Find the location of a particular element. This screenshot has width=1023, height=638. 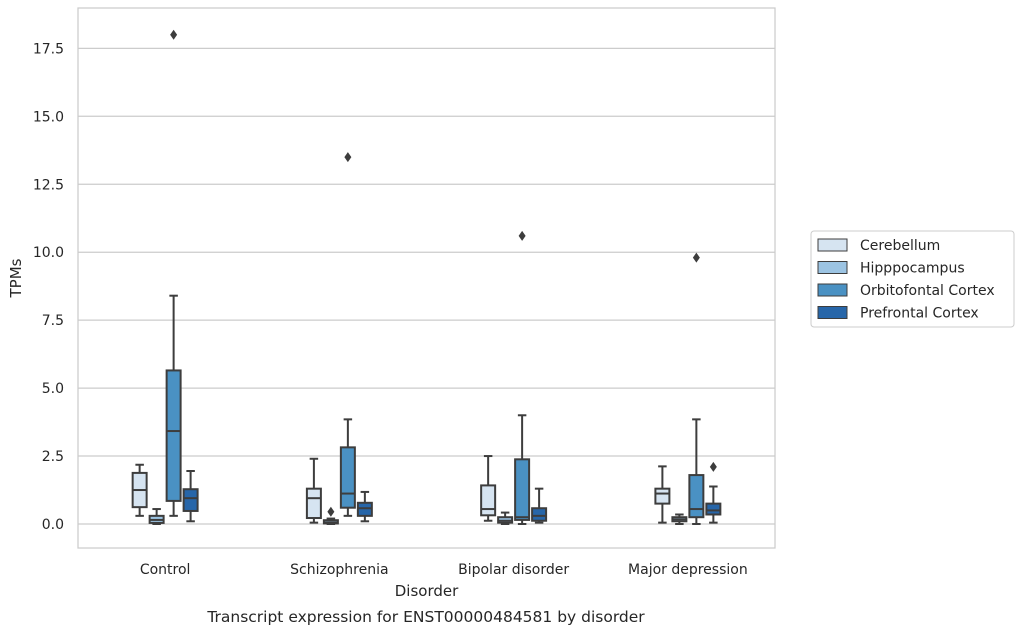

y-tick-label: 7.5 is located at coordinates (53, 321).